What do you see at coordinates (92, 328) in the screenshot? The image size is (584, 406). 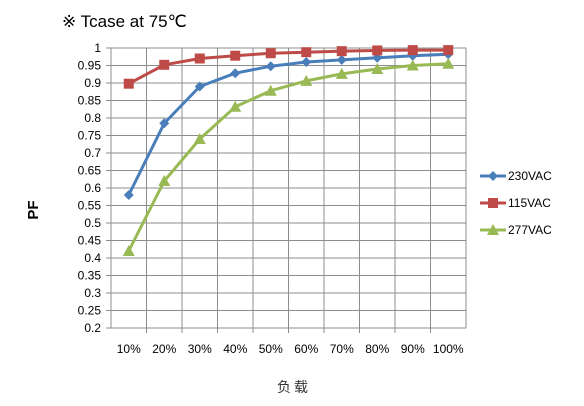 I see `y-tick-label: 0.2` at bounding box center [92, 328].